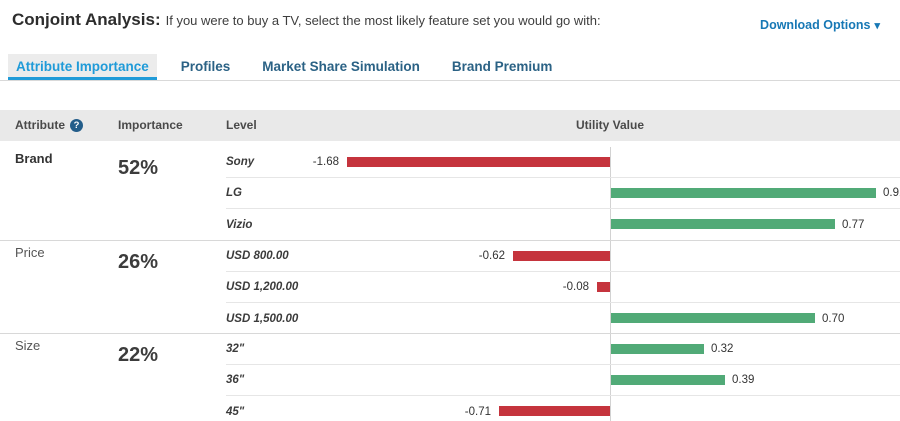  I want to click on zero-axis-line, so click(610, 284).